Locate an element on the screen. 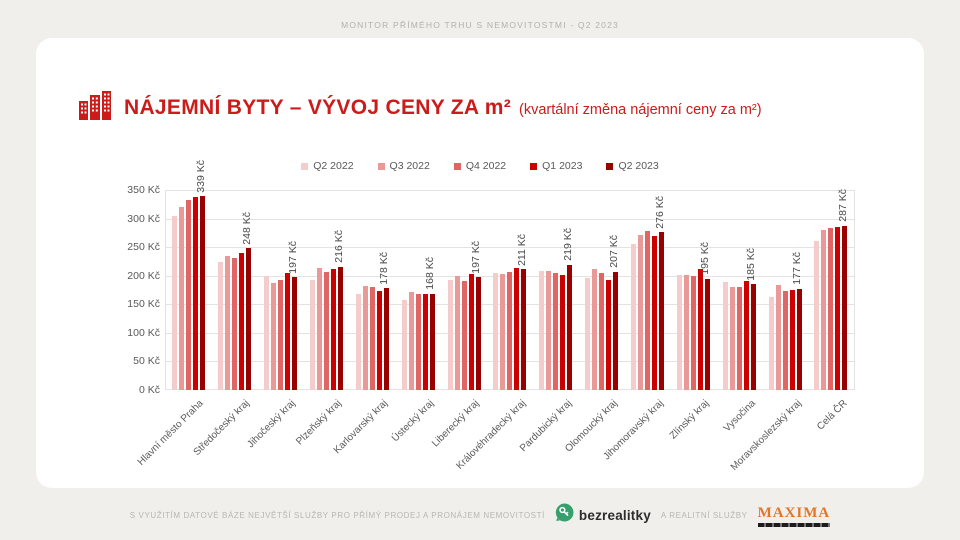  y-tick-label: 200 Kč is located at coordinates (143, 275).